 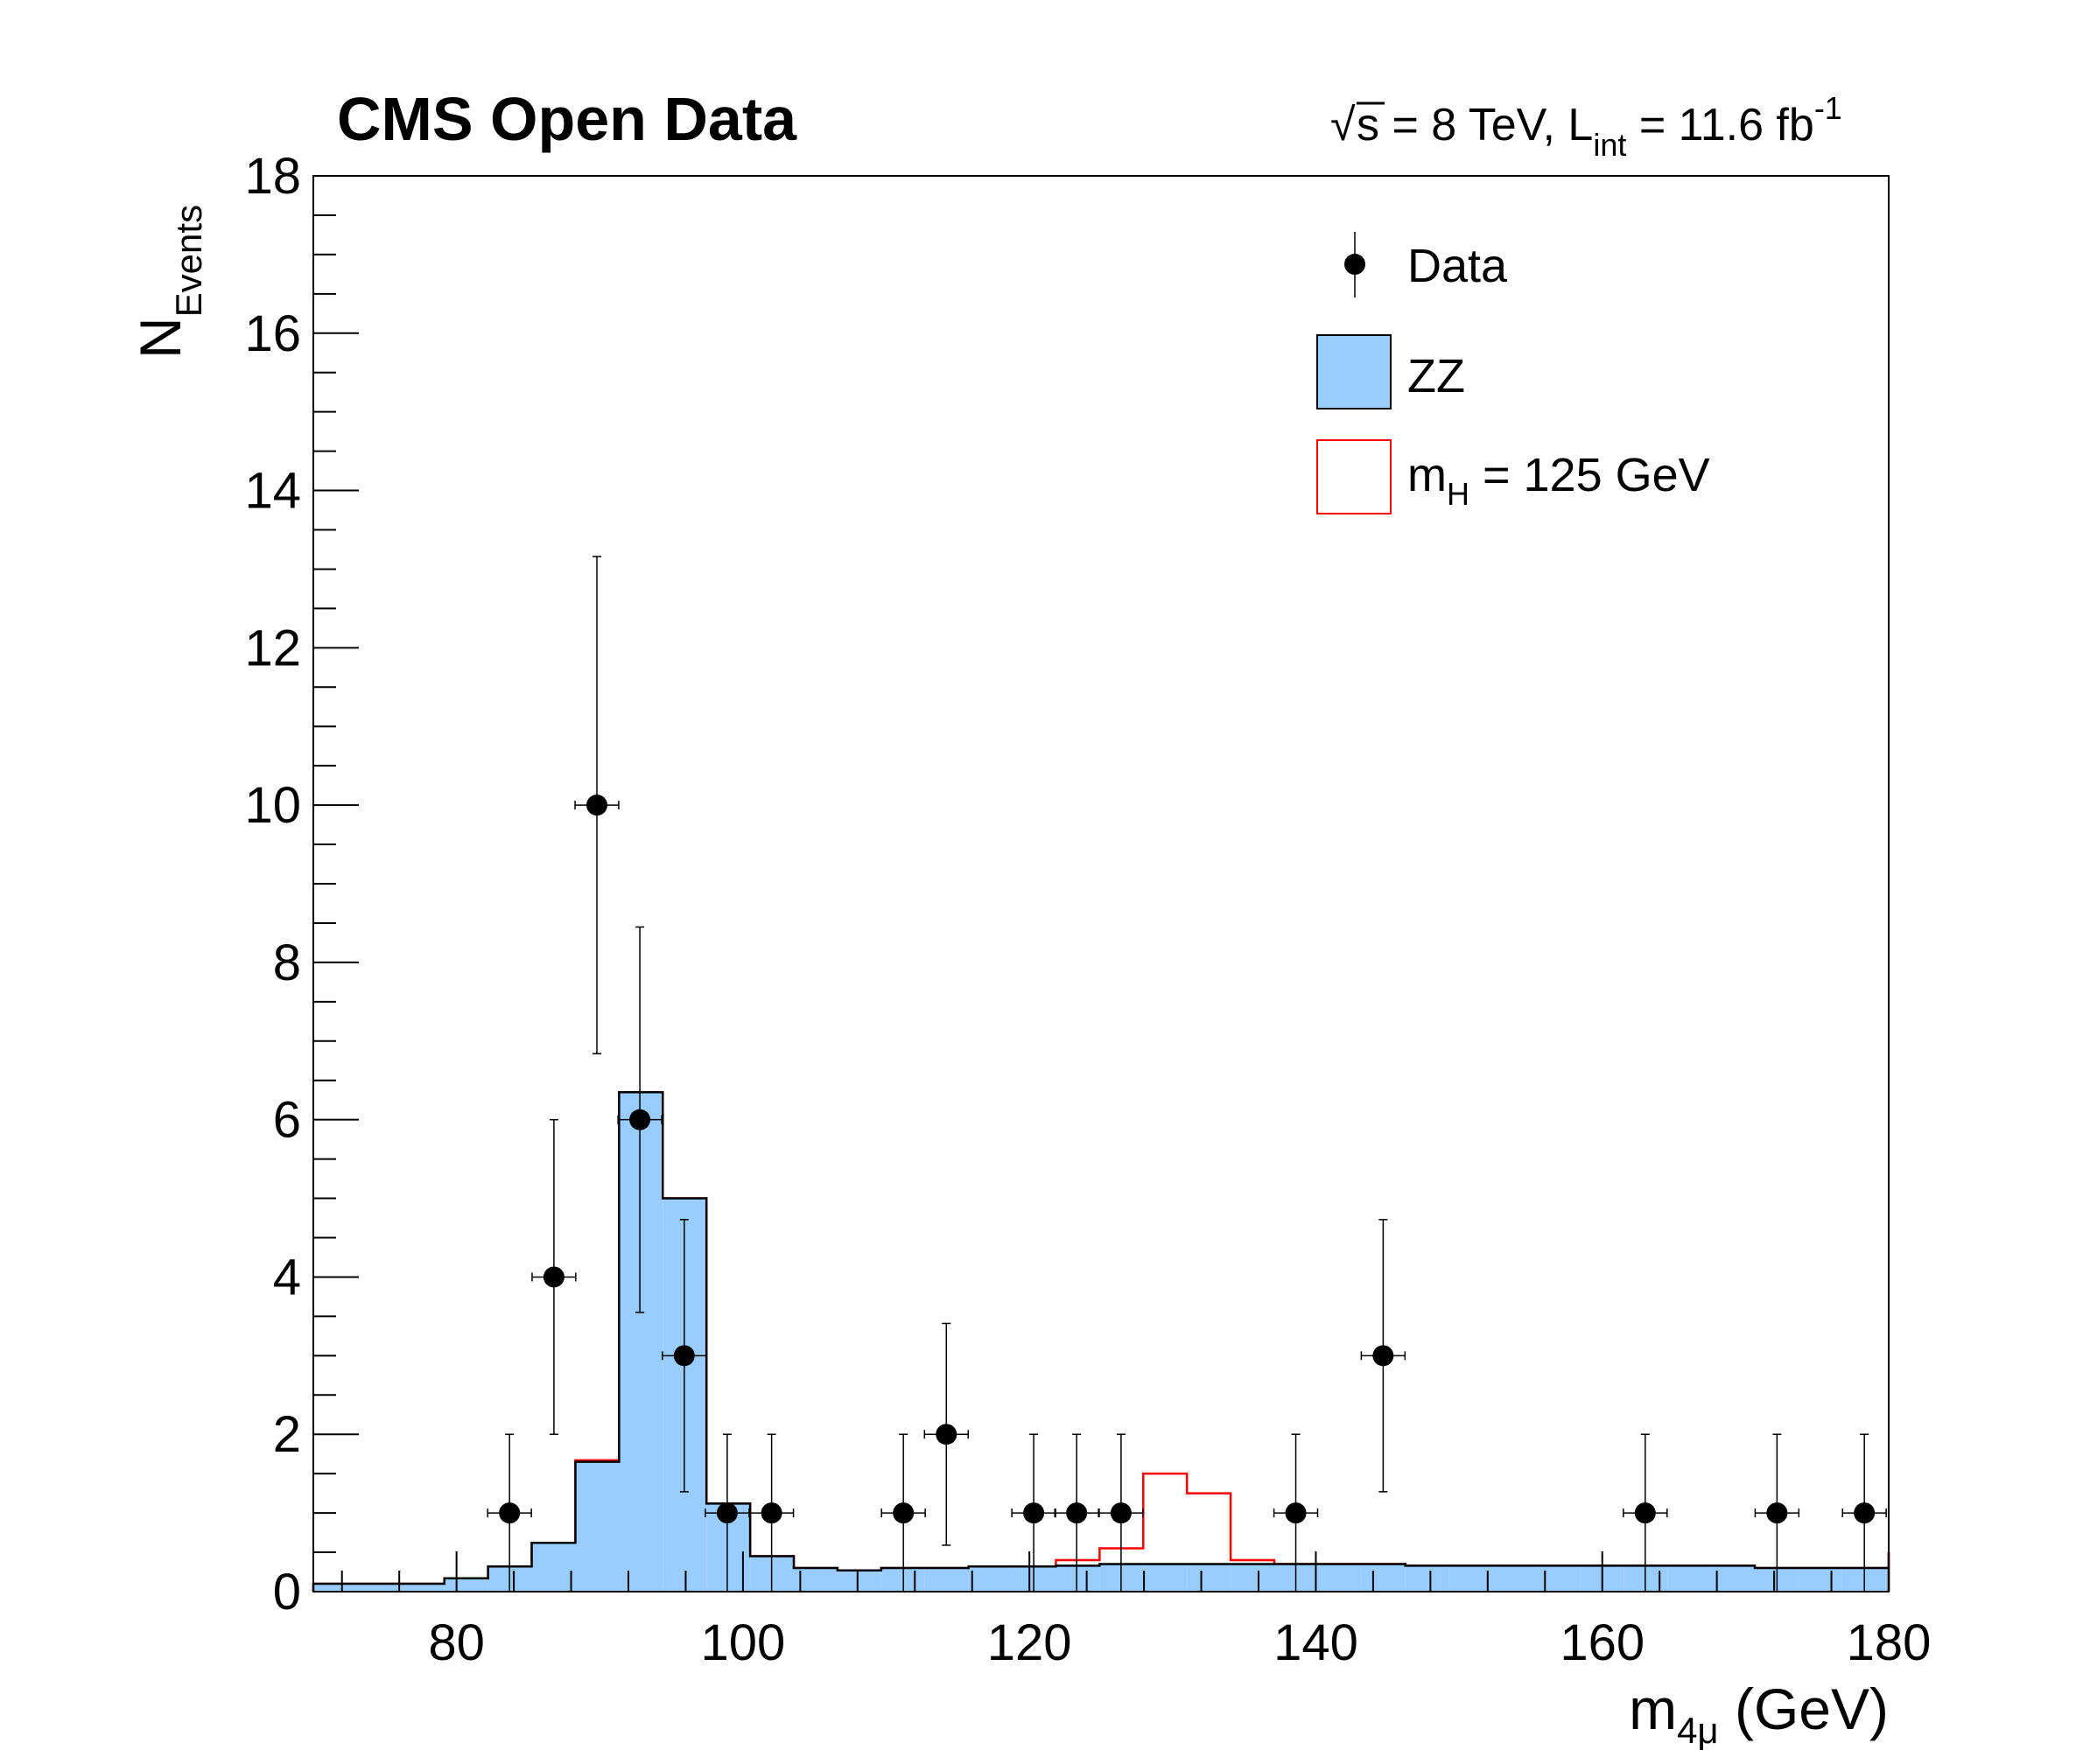 I want to click on y-axis-title-main: N, so click(x=161, y=338).